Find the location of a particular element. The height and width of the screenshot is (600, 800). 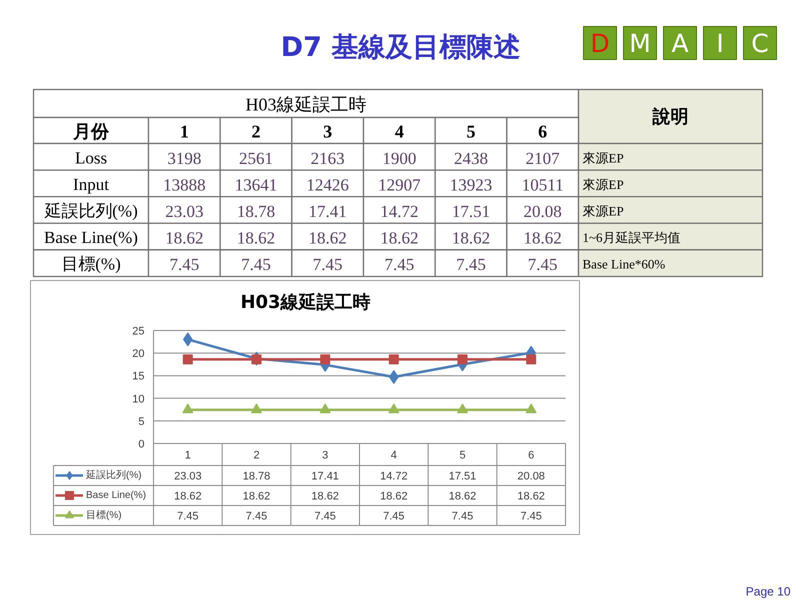

category-label: I is located at coordinates (720, 43).